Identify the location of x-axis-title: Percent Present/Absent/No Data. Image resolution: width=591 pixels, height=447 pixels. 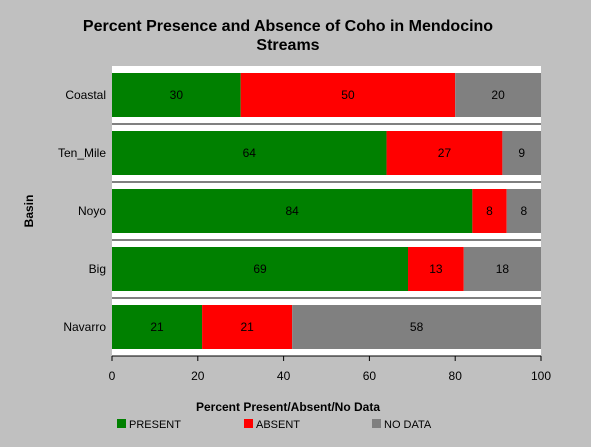
(288, 407).